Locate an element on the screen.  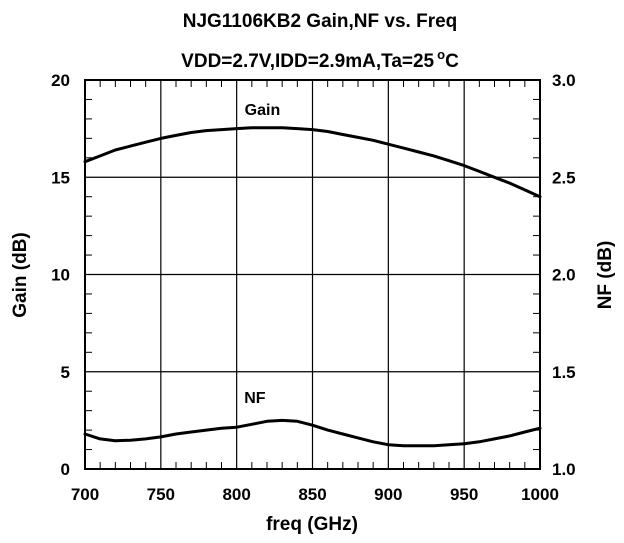
x-tick-labels: 700 750 800 850 900 950 1000 is located at coordinates (315, 494).